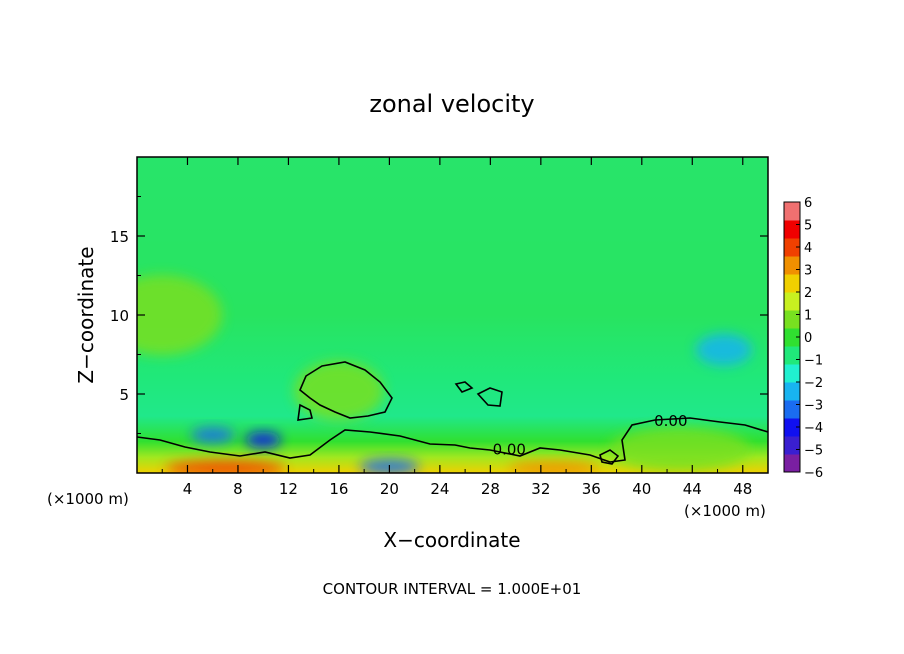 The height and width of the screenshot is (654, 904). I want to click on colorbar: 6 5 4 3 2 1 0 −1 −2 −3 −4 −5 −6, so click(803, 338).